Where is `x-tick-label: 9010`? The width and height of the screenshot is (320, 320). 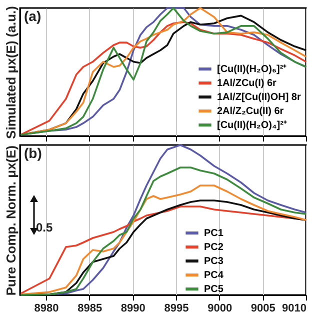 x-tick-label: 9010 is located at coordinates (294, 308).